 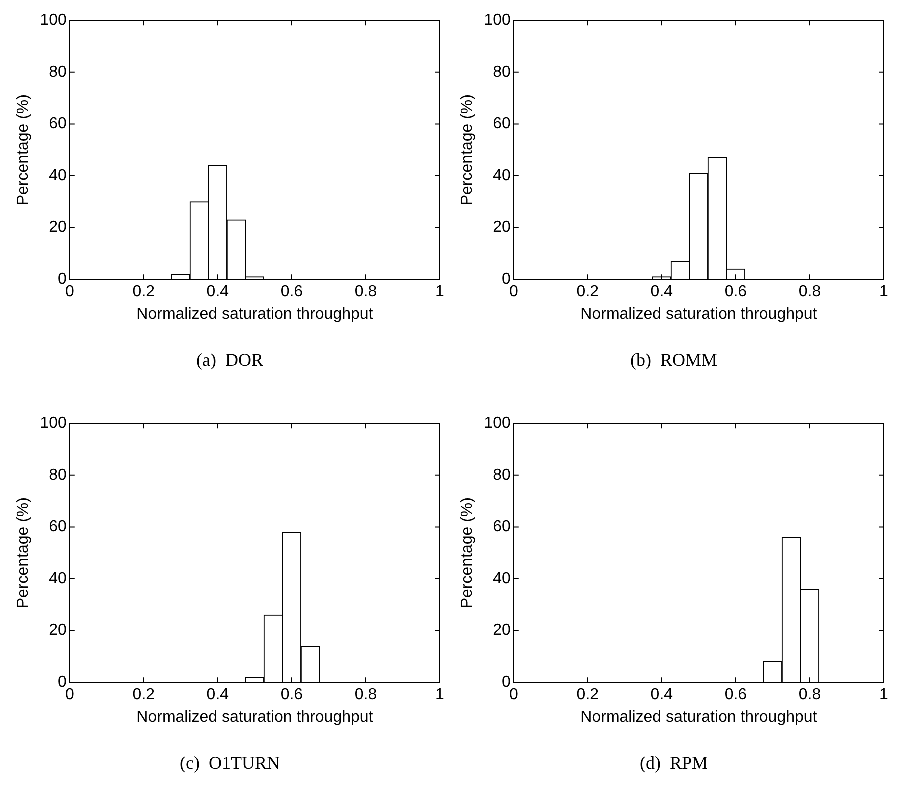 What do you see at coordinates (674, 763) in the screenshot?
I see `text: (d) RPM` at bounding box center [674, 763].